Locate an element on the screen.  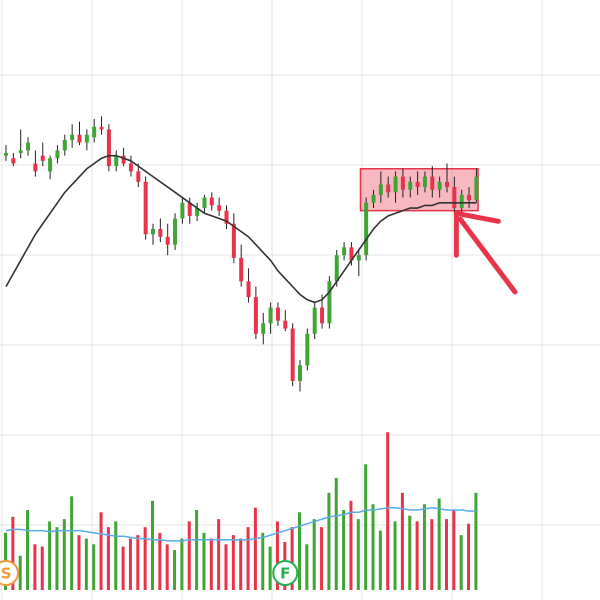
arrow-shaft is located at coordinates (487, 255).